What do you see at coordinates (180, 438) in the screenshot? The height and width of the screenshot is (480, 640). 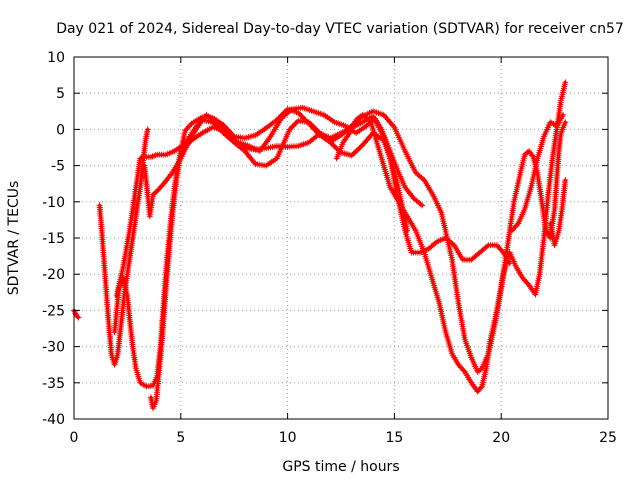 I see `x-tick-label: 5` at bounding box center [180, 438].